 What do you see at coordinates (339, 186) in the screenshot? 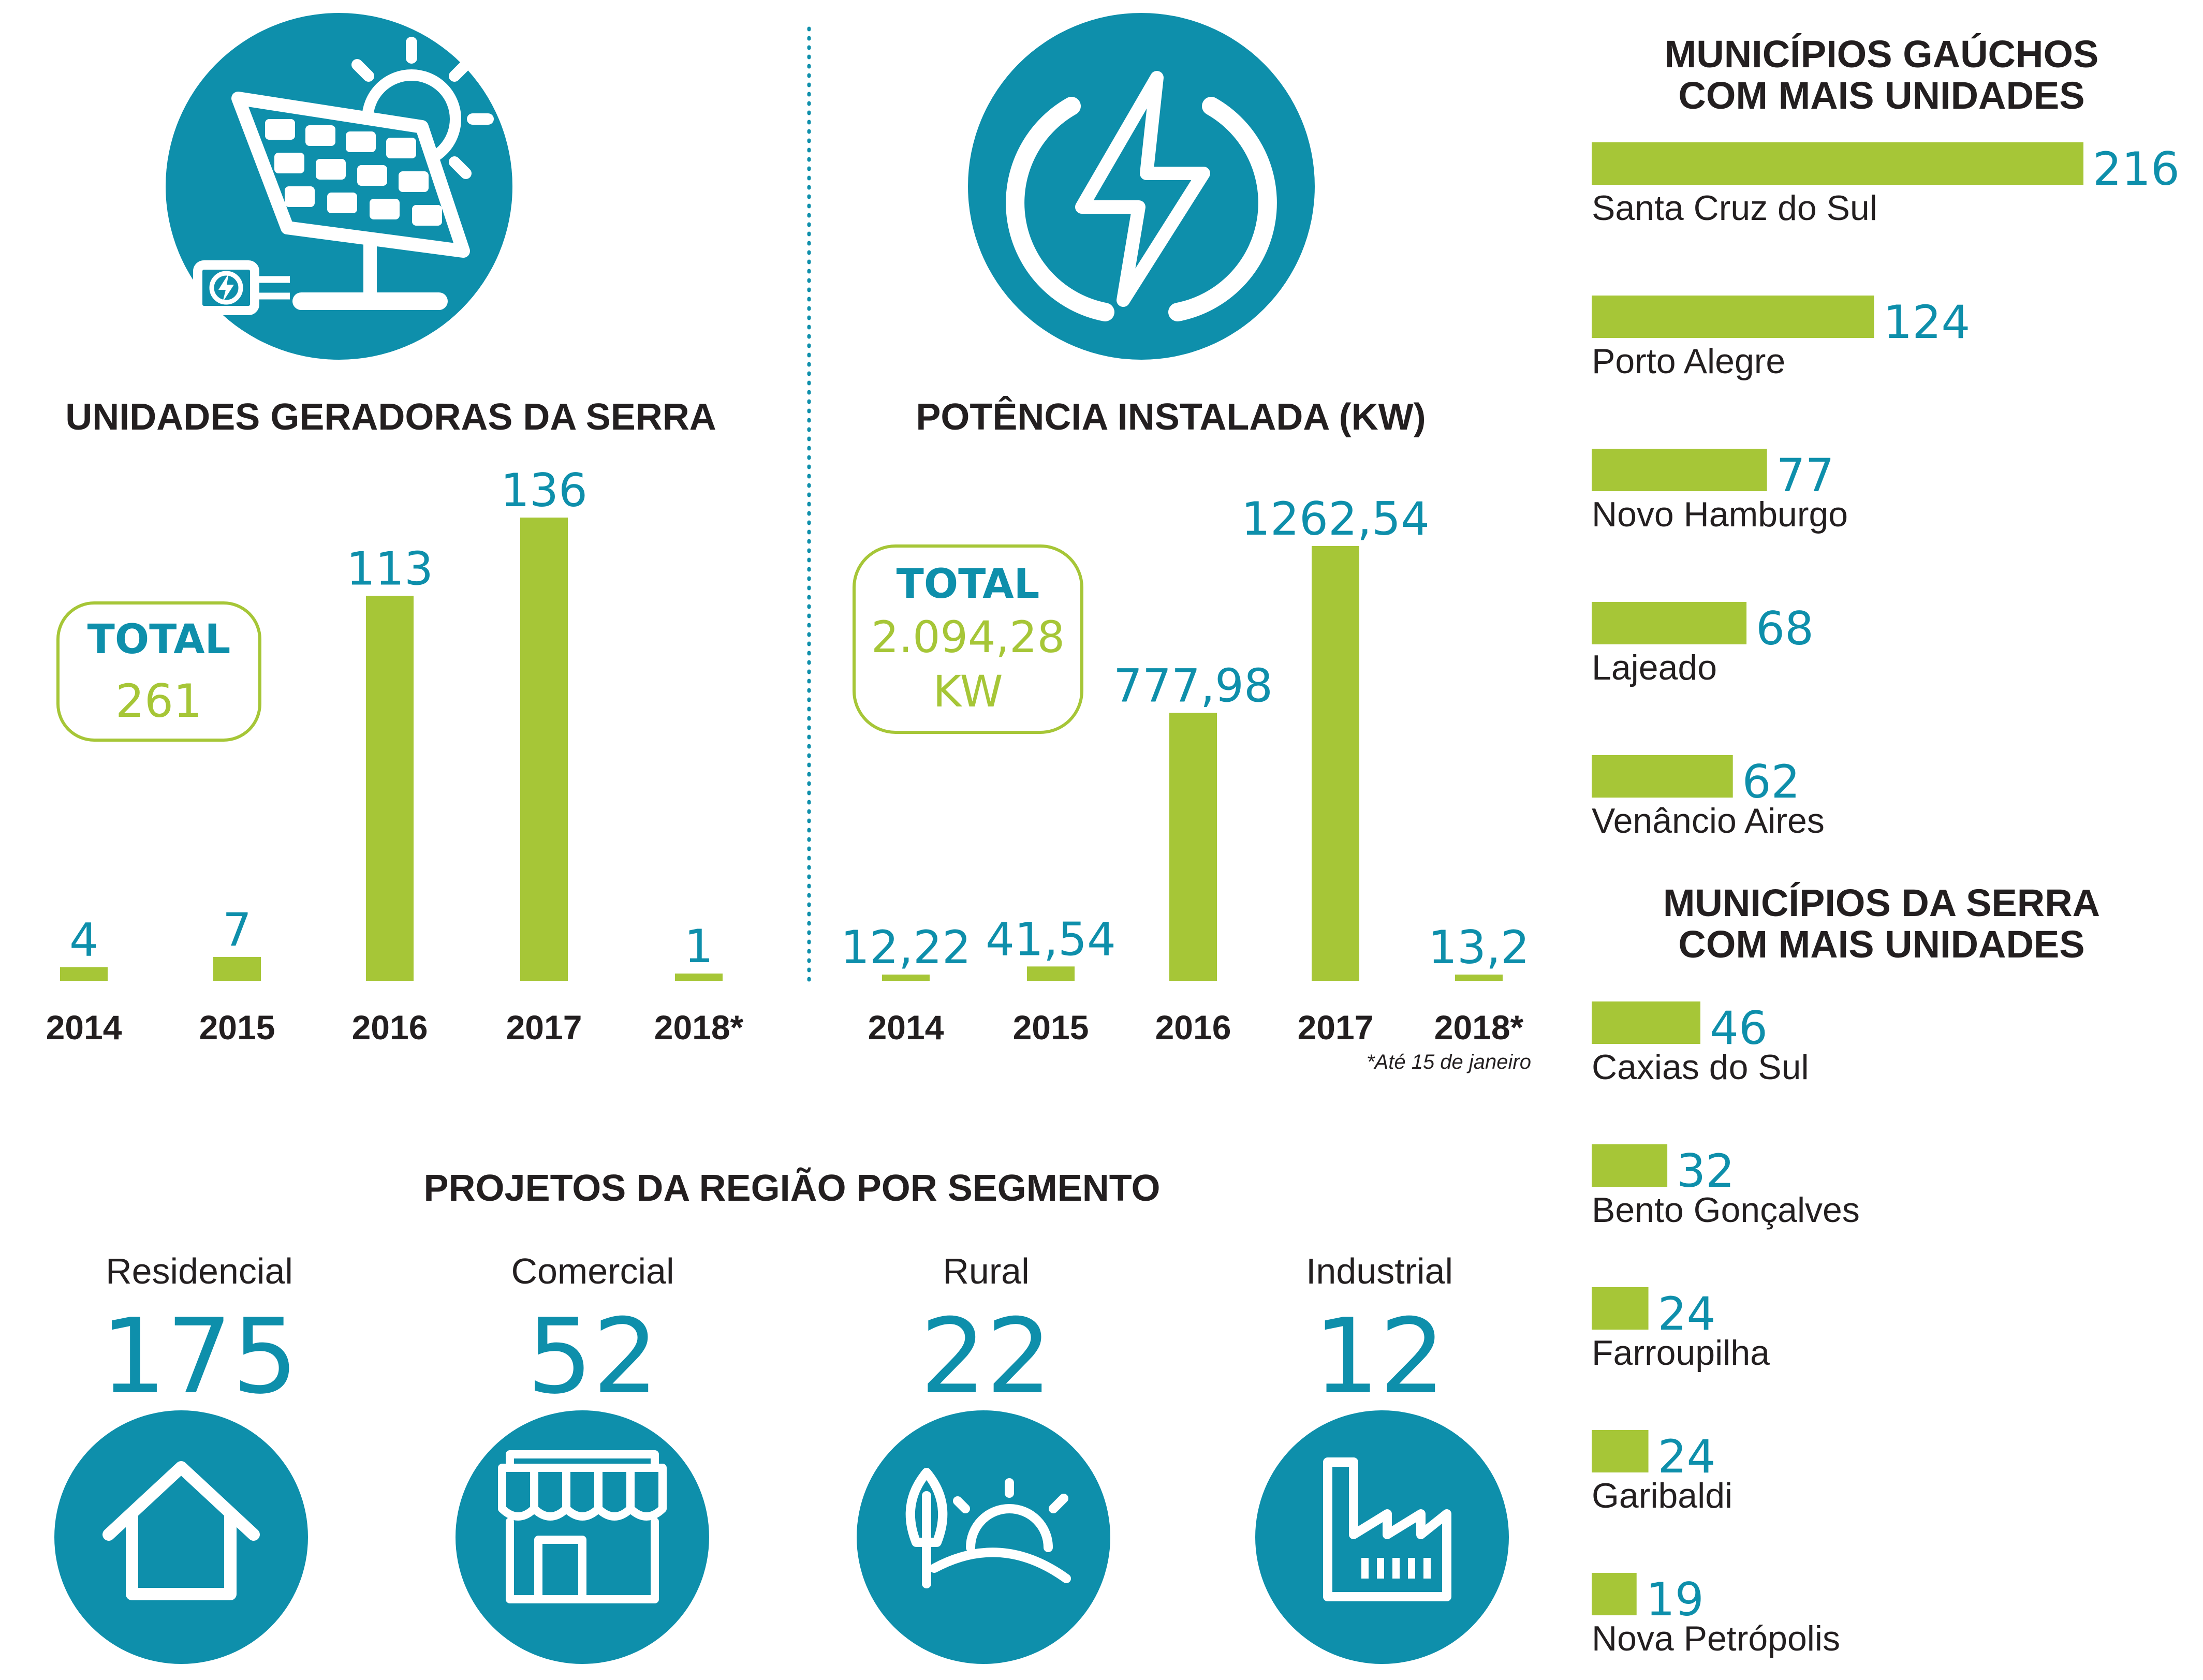
I see `solar-panel-icon` at bounding box center [339, 186].